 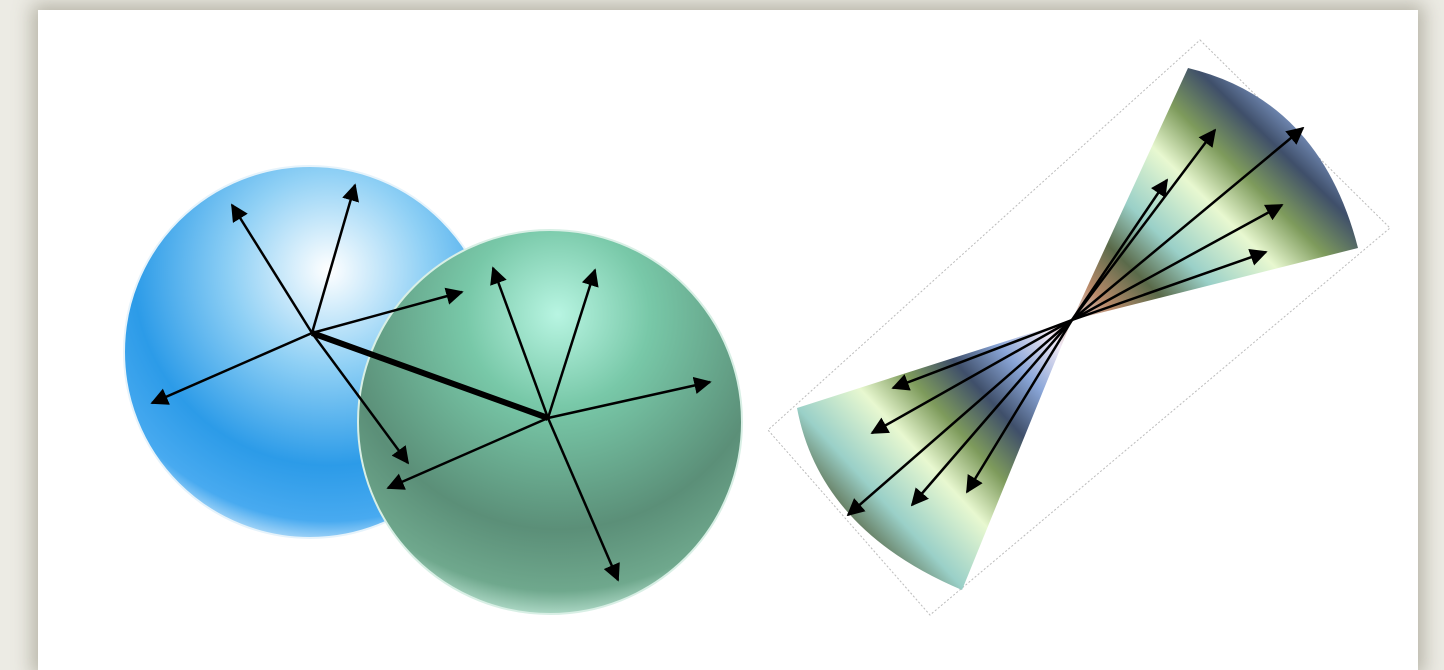 I want to click on upper-cone, so click(x=1215, y=194).